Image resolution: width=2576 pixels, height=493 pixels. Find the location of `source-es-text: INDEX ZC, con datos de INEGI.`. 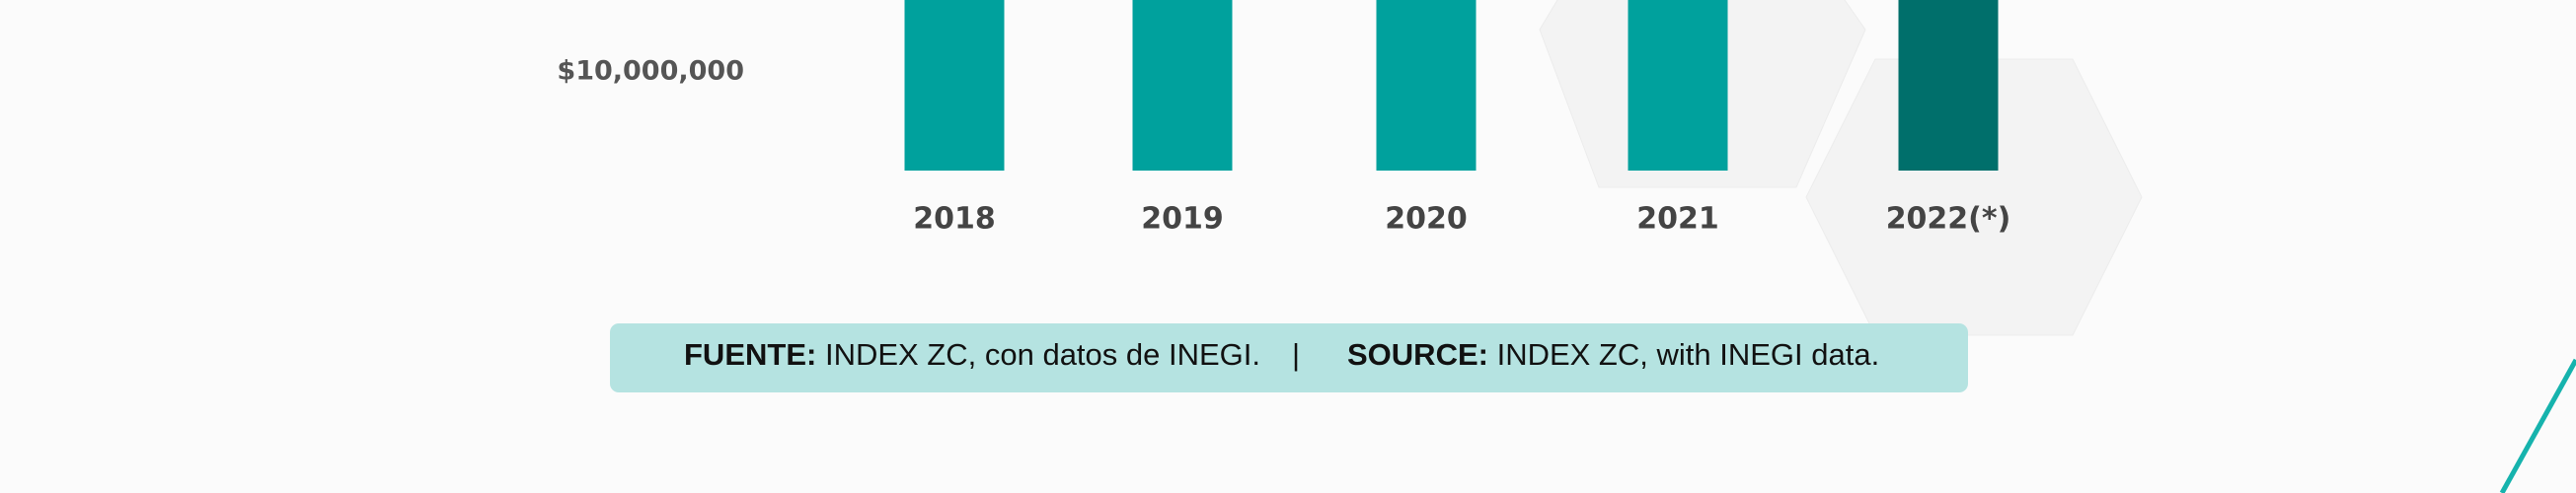

source-es-text: INDEX ZC, con datos de INEGI. is located at coordinates (1042, 354).